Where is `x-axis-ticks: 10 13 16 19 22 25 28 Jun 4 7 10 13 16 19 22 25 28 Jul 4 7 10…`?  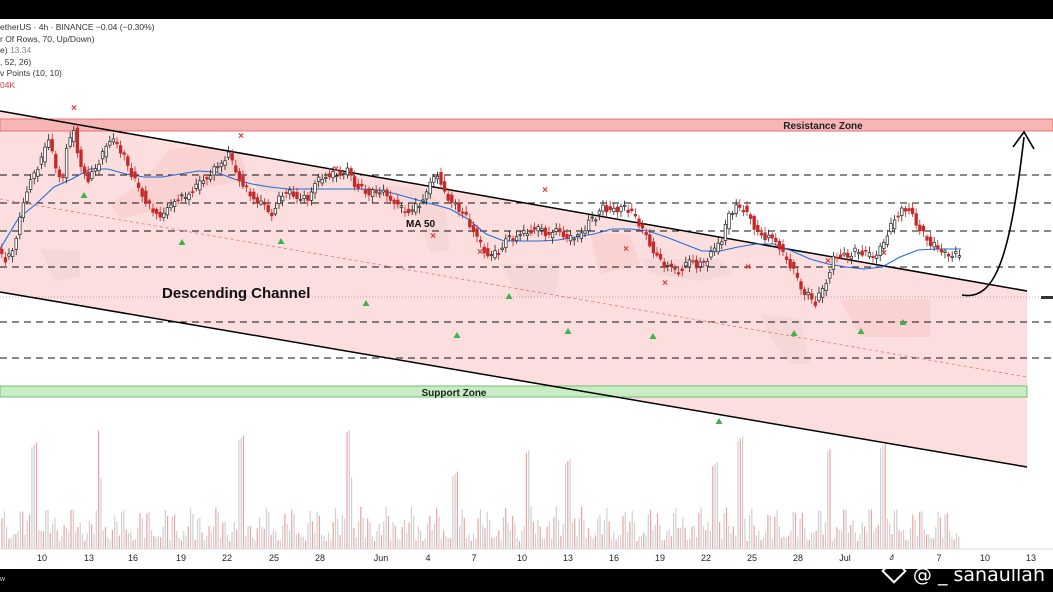 x-axis-ticks: 10 13 16 19 22 25 28 Jun 4 7 10 13 16 19 22 25 28 Jul 4 7 10… is located at coordinates (536, 558).